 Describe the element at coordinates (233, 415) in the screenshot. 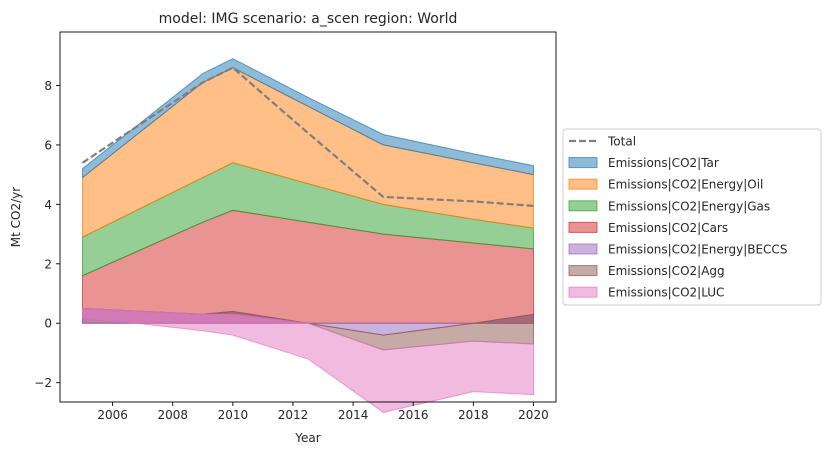

I see `x-tick-label: 2010` at that location.